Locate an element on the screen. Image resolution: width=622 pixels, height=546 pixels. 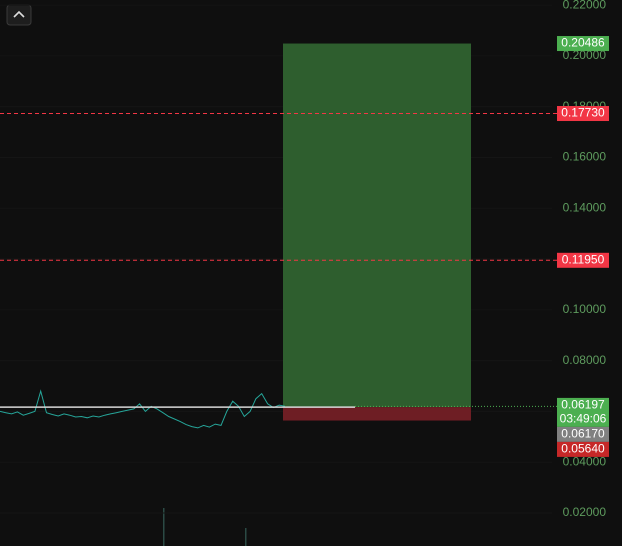
target-label-box is located at coordinates (583, 44).